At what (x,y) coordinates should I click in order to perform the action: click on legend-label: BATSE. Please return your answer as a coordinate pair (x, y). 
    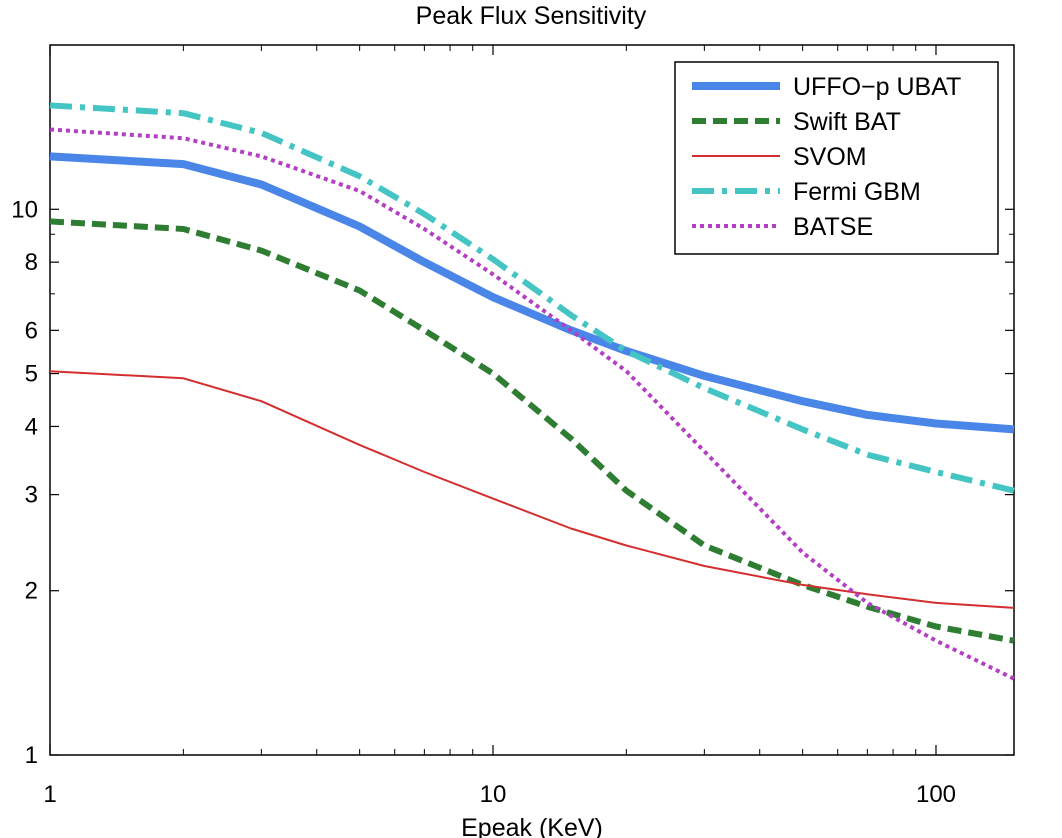
    Looking at the image, I should click on (833, 227).